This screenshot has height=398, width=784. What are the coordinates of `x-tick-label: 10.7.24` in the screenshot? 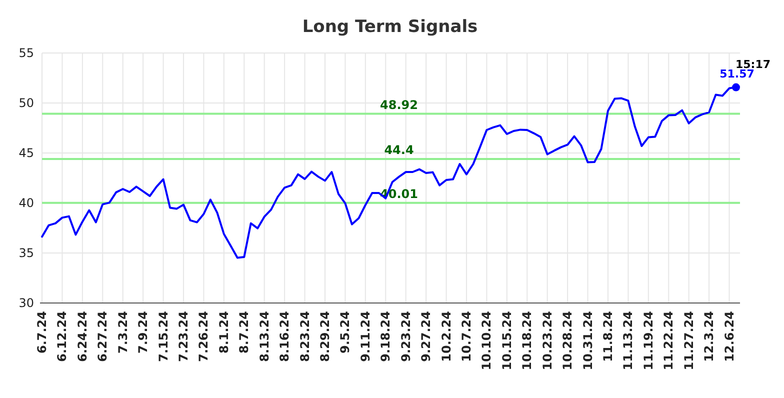 It's located at (466, 336).